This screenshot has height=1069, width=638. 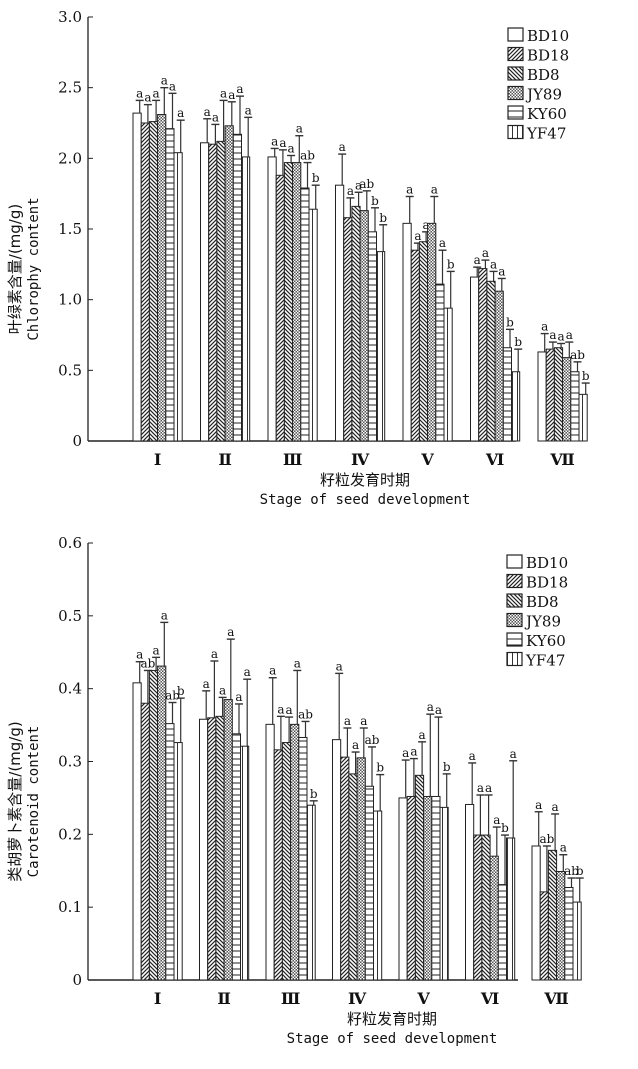 I want to click on y-tick-label: 2.0, so click(x=70, y=158).